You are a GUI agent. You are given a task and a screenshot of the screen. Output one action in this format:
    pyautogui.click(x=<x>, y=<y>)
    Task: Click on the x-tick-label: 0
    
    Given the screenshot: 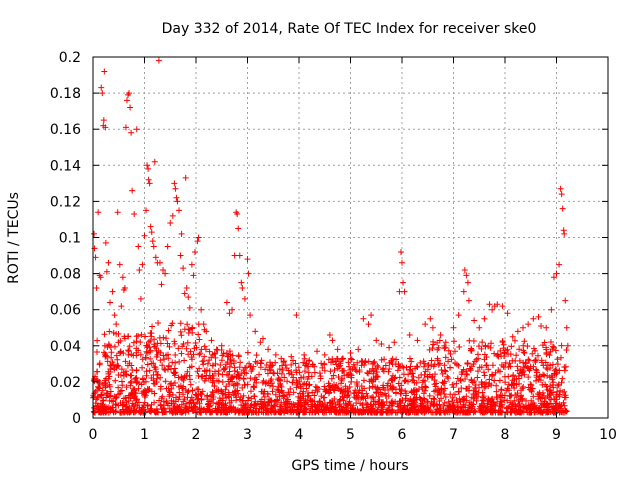 What is the action you would take?
    pyautogui.click(x=93, y=435)
    